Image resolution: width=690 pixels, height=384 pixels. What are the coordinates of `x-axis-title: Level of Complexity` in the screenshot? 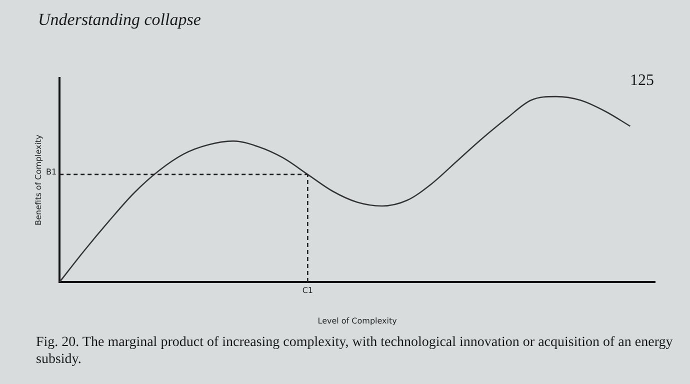 It's located at (358, 321).